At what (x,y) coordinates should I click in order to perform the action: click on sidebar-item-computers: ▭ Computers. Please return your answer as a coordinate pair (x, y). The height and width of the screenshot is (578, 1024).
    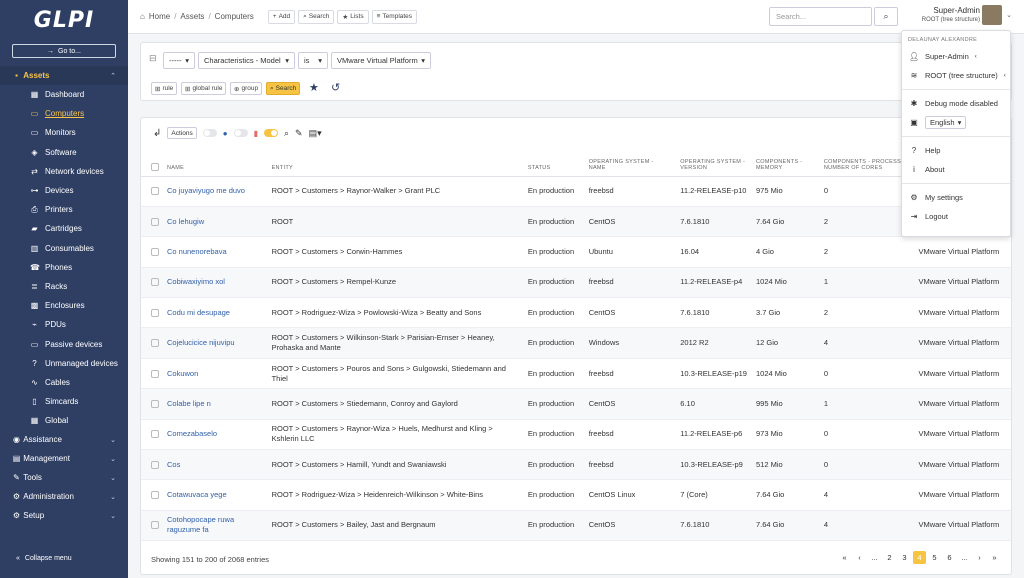
    Looking at the image, I should click on (57, 114).